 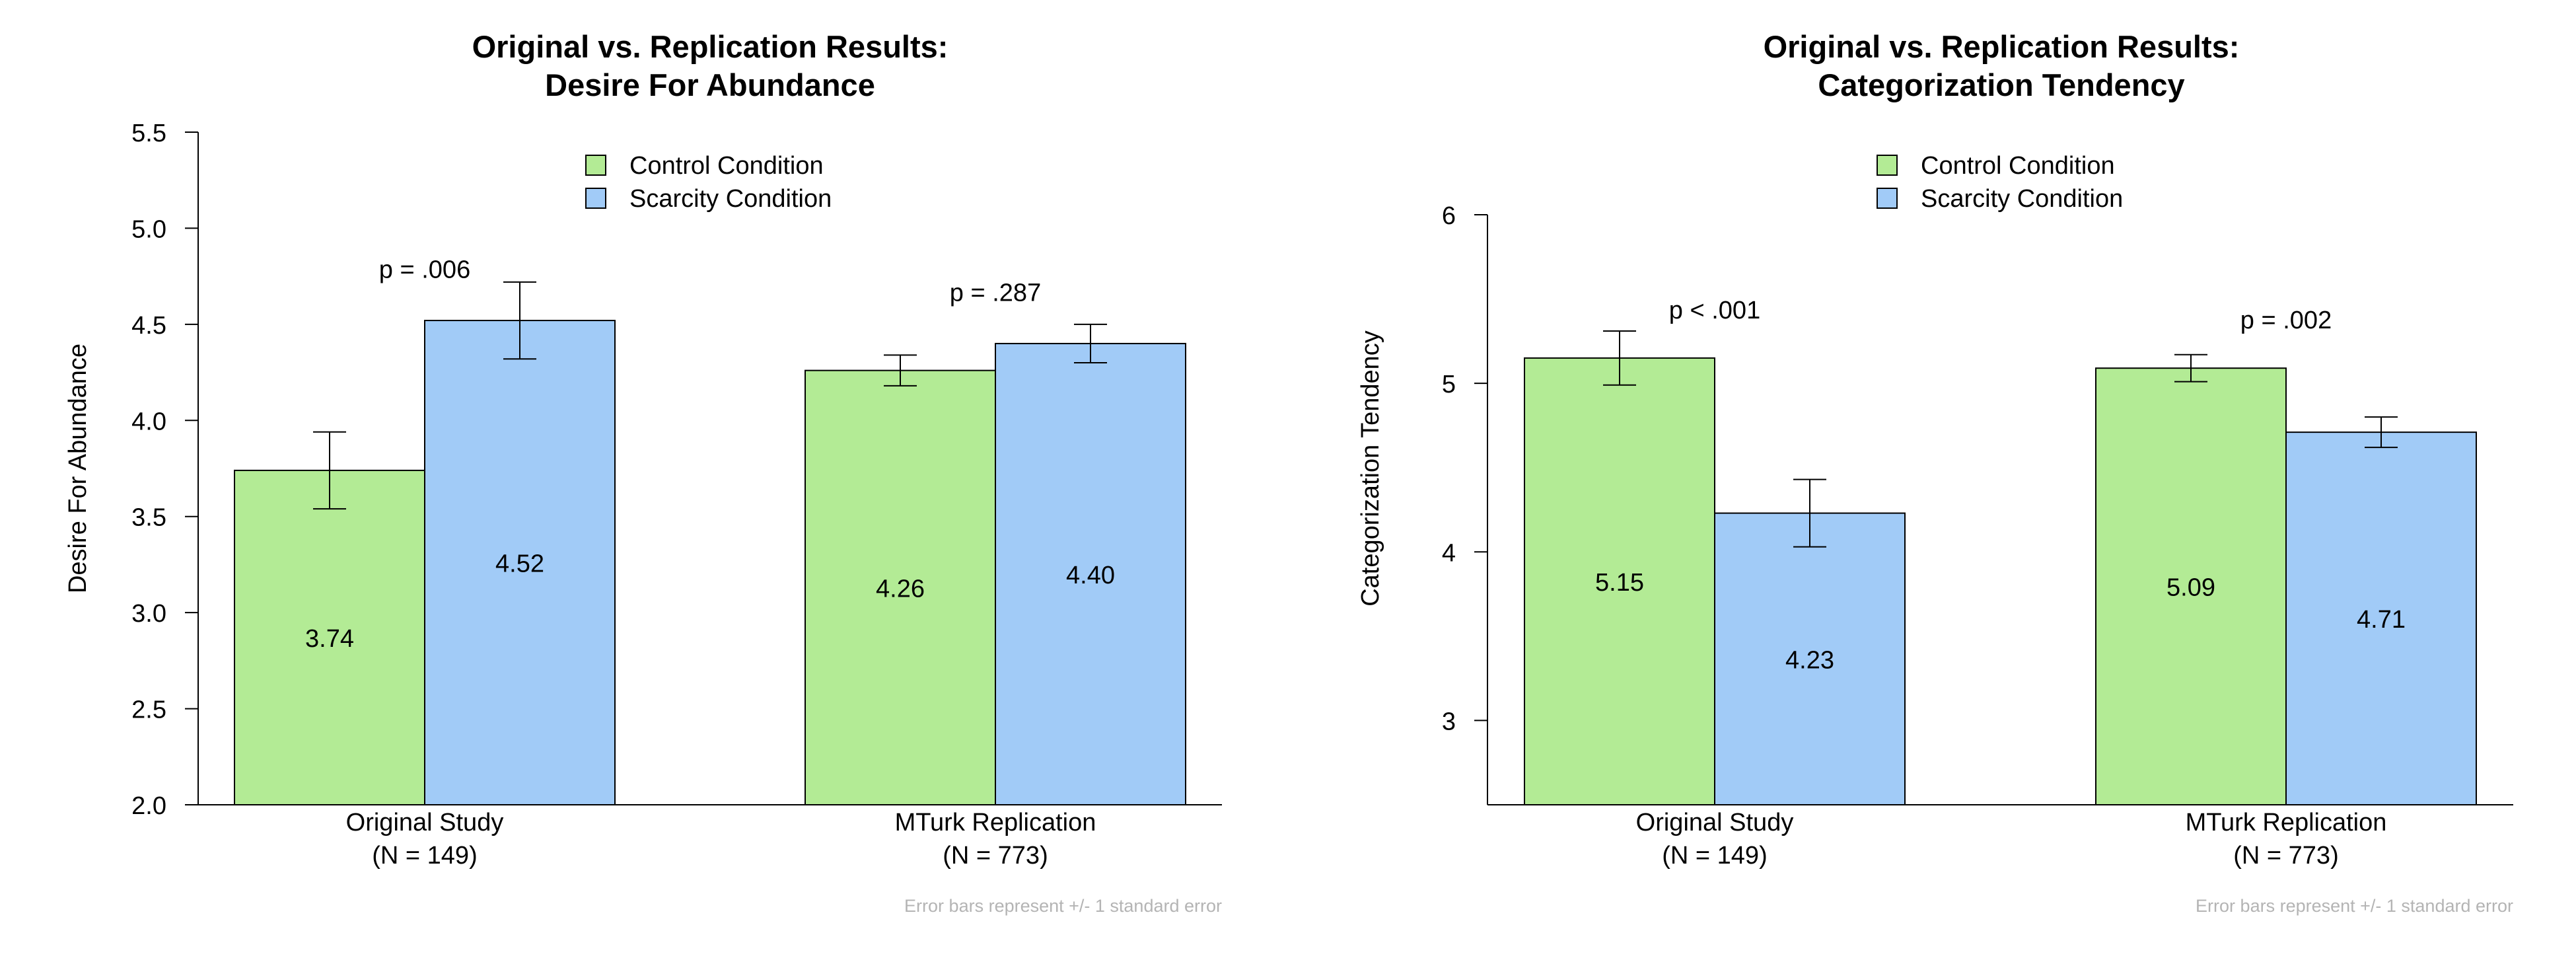 What do you see at coordinates (78, 468) in the screenshot?
I see `y-axis-title: Desire For Abundance` at bounding box center [78, 468].